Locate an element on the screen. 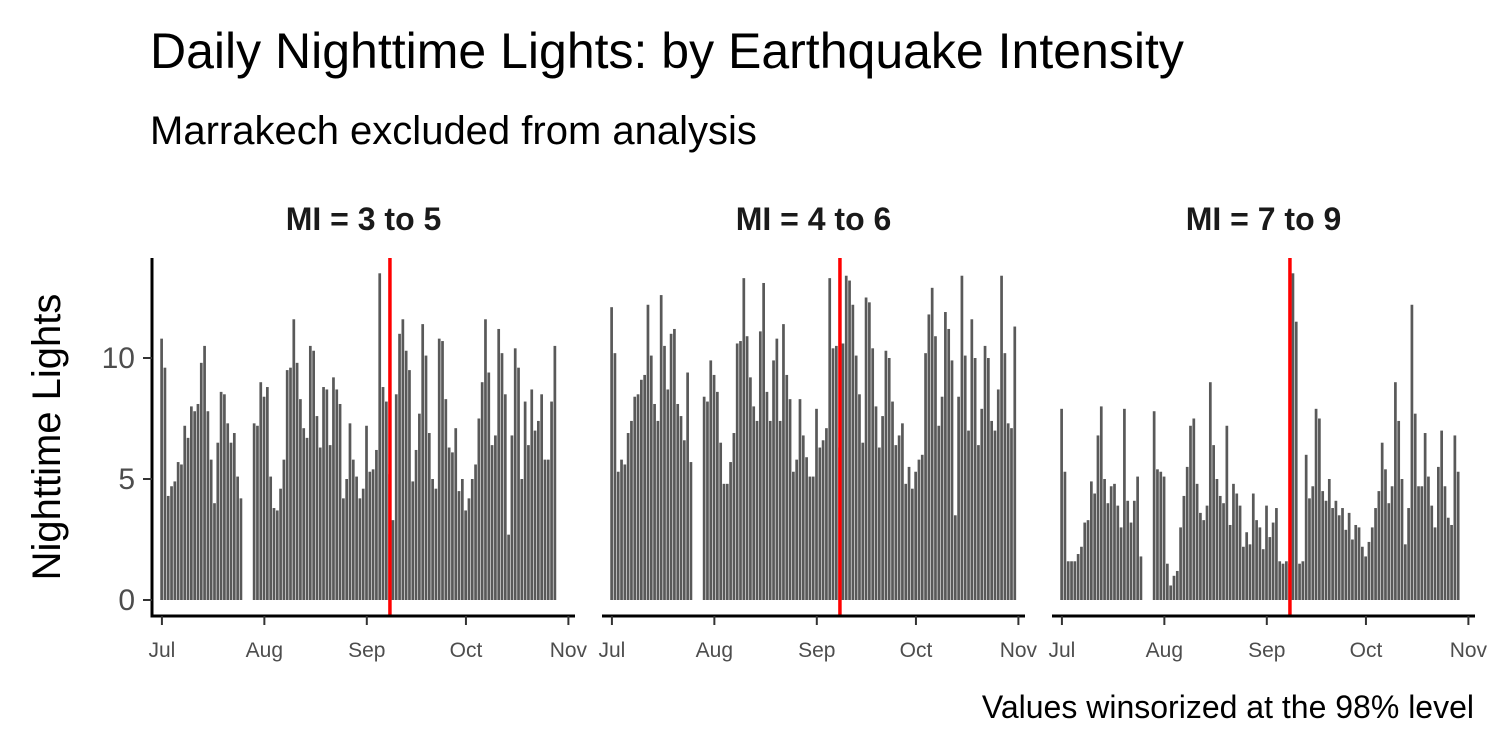  y-tick-label: 10 is located at coordinates (118, 358).